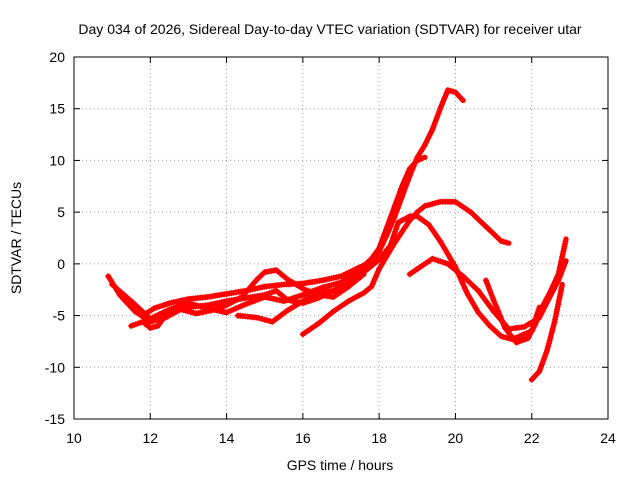 The height and width of the screenshot is (480, 640). I want to click on y-tick-label: -15, so click(55, 419).